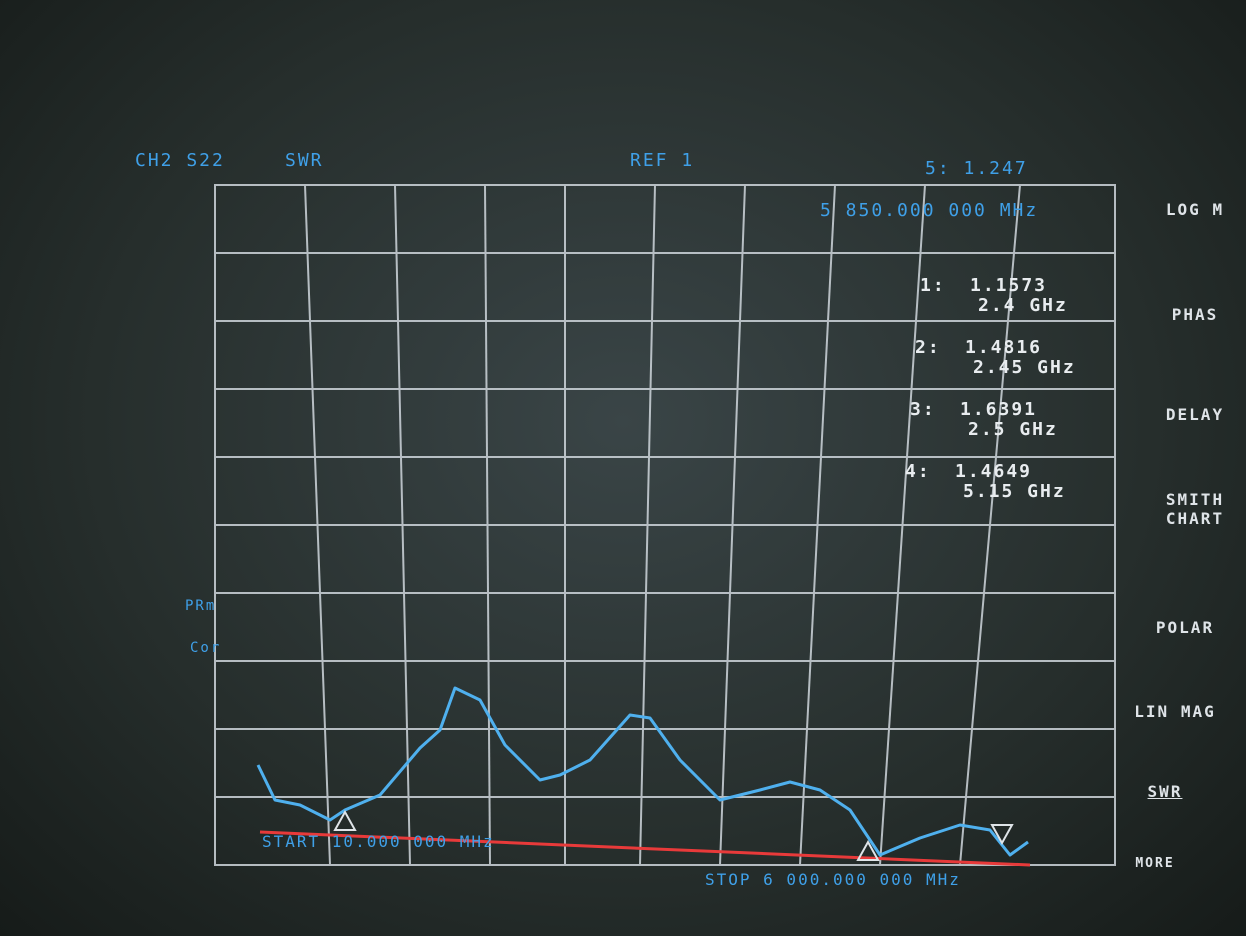 The width and height of the screenshot is (1246, 936). I want to click on softkey: MORE, so click(1155, 863).